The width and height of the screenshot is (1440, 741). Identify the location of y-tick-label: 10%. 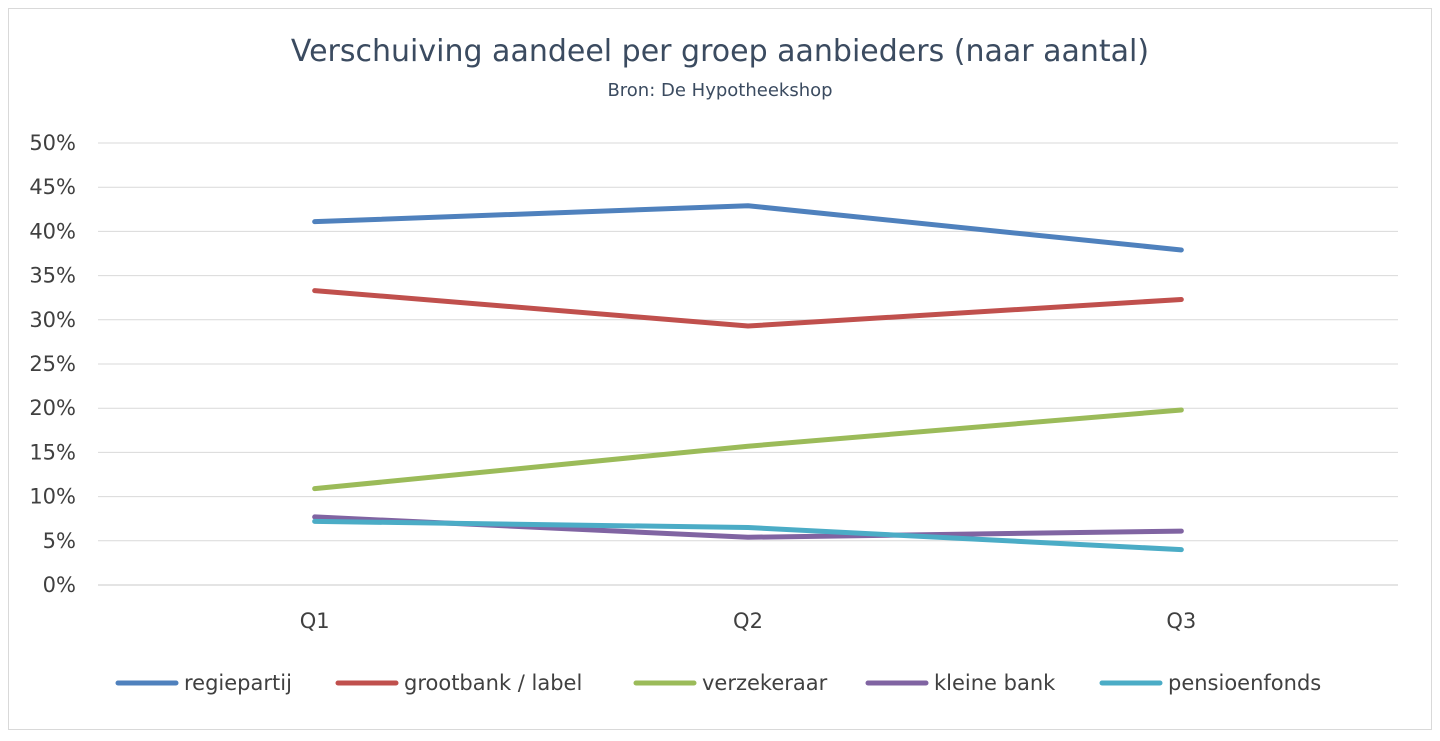
(52, 497).